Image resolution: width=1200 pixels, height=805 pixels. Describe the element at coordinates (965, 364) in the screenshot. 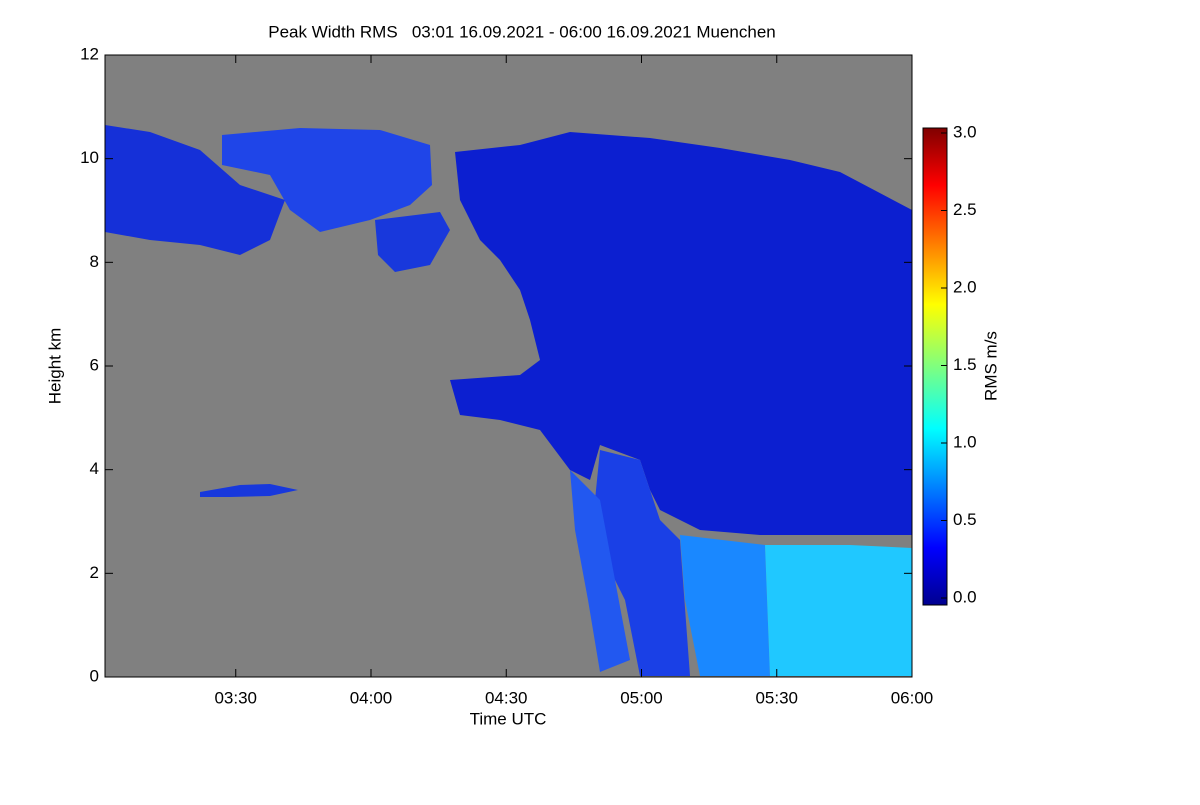

I see `colorbar-tick-label: 1.5` at that location.